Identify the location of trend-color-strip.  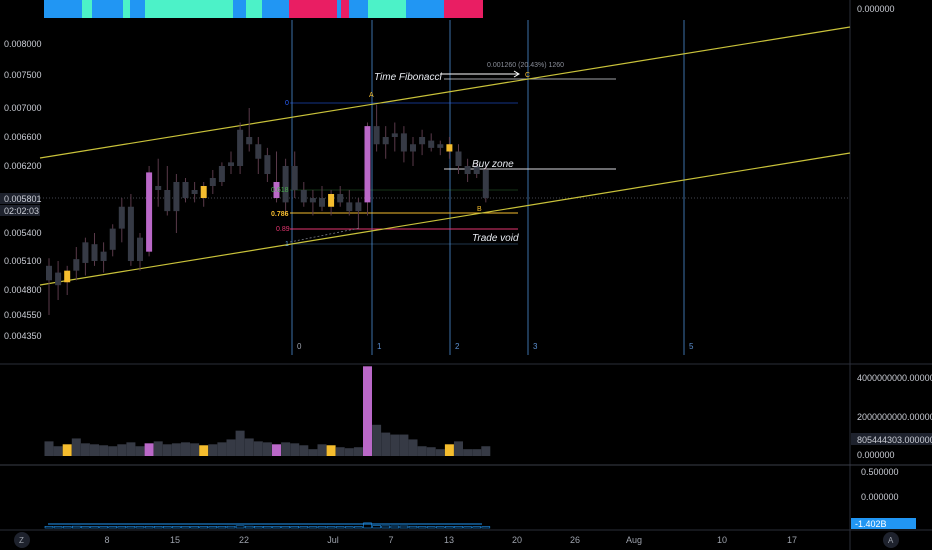
(263, 9).